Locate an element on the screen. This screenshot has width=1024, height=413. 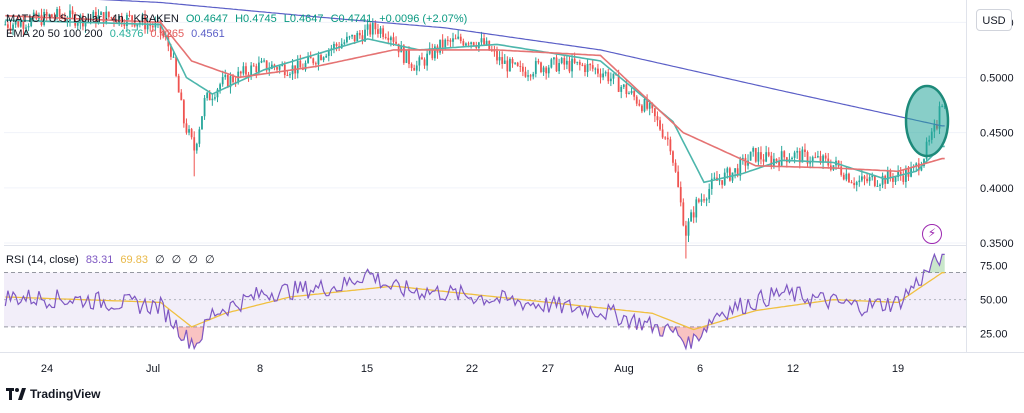
price-tick-label: 0.5000 is located at coordinates (997, 79).